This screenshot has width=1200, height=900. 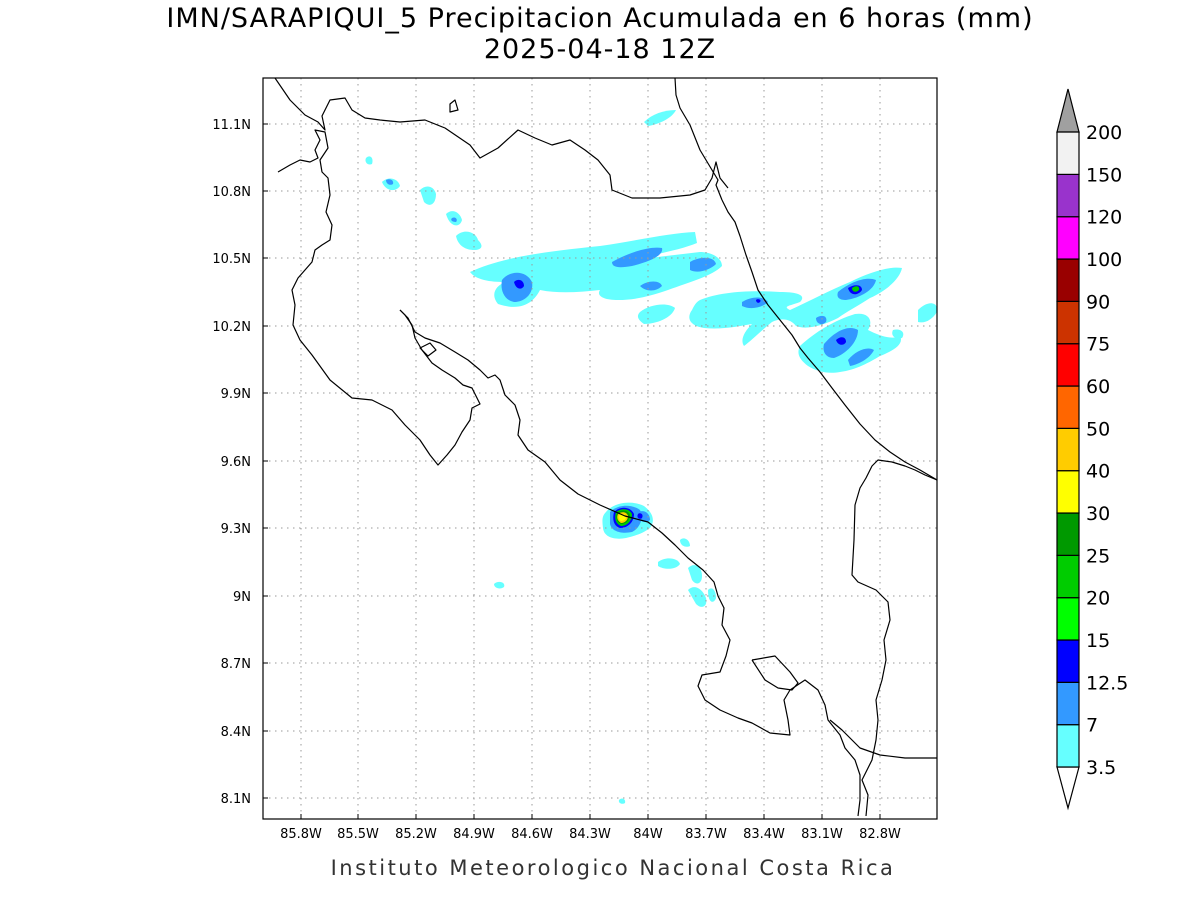 I want to click on colorbar-level-label: 7, so click(x=1092, y=726).